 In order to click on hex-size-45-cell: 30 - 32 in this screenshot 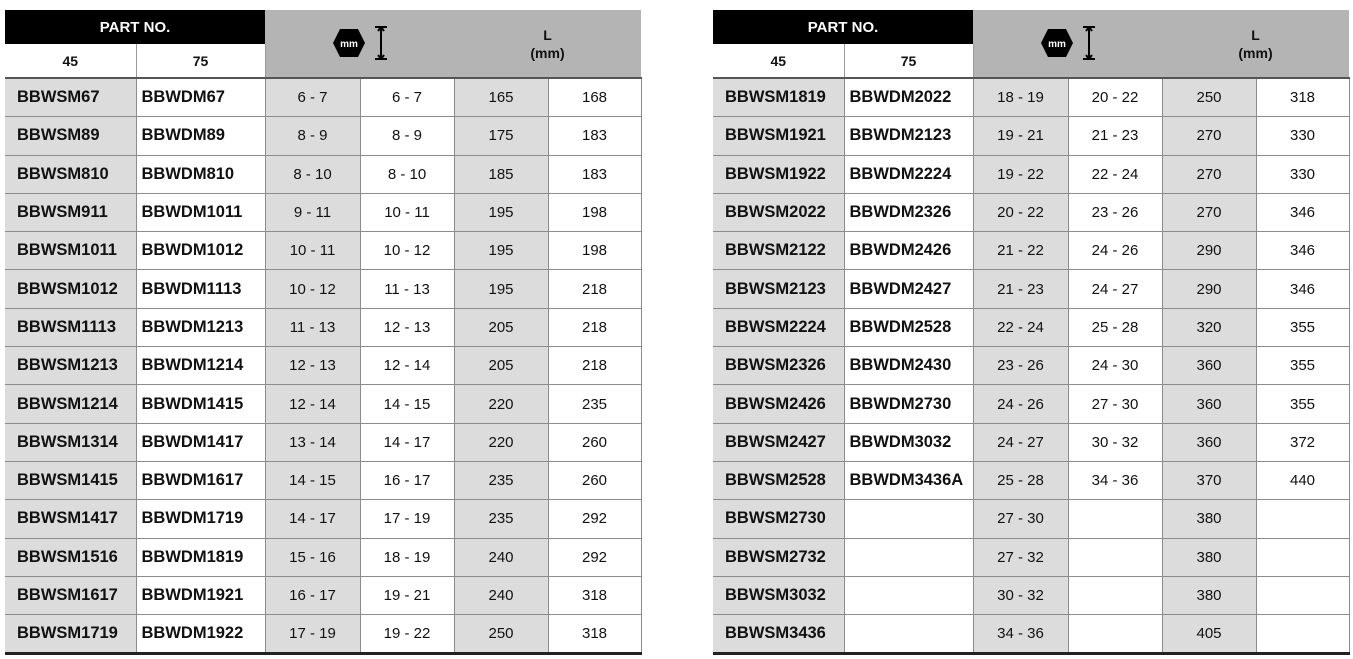, I will do `click(1021, 596)`.